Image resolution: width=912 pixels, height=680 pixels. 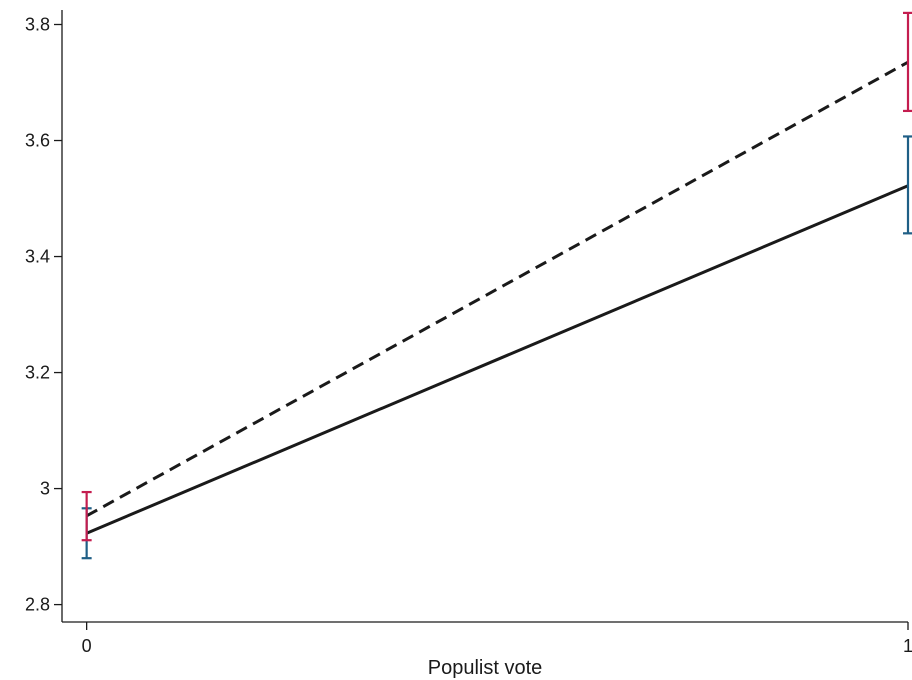 What do you see at coordinates (37, 257) in the screenshot?
I see `y-tick-label: 3.4` at bounding box center [37, 257].